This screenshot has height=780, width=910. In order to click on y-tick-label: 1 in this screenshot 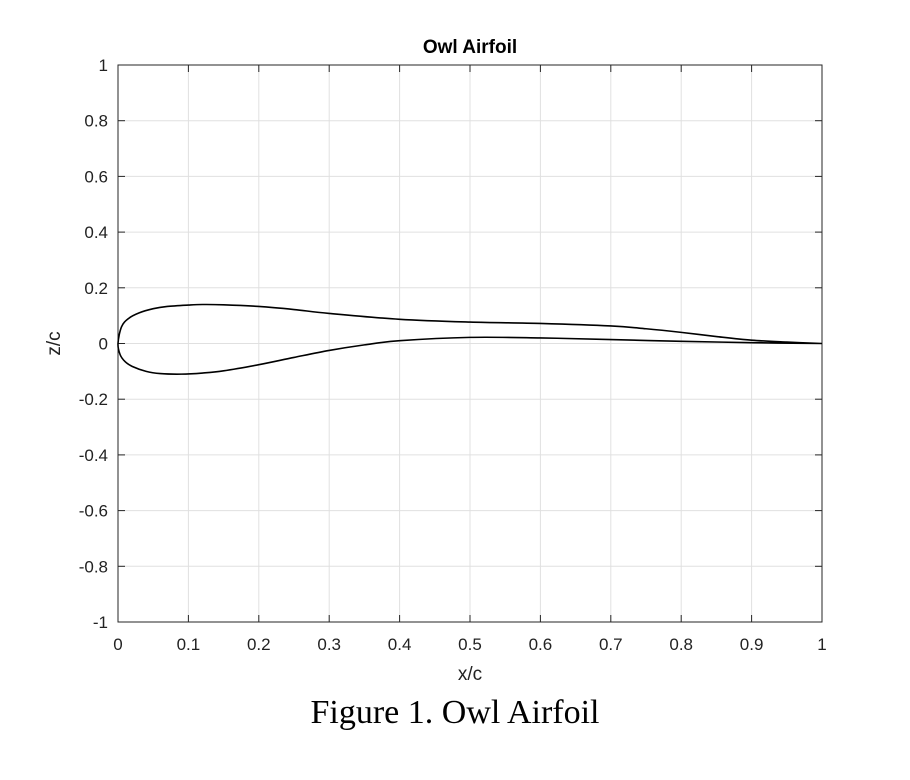, I will do `click(103, 65)`.